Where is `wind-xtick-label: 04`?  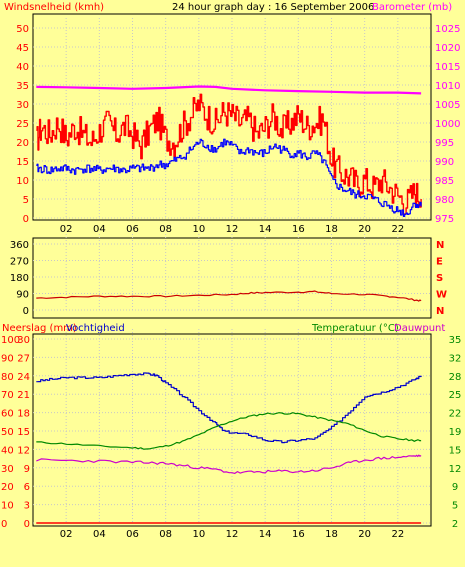
wind-xtick-label: 04 is located at coordinates (99, 229).